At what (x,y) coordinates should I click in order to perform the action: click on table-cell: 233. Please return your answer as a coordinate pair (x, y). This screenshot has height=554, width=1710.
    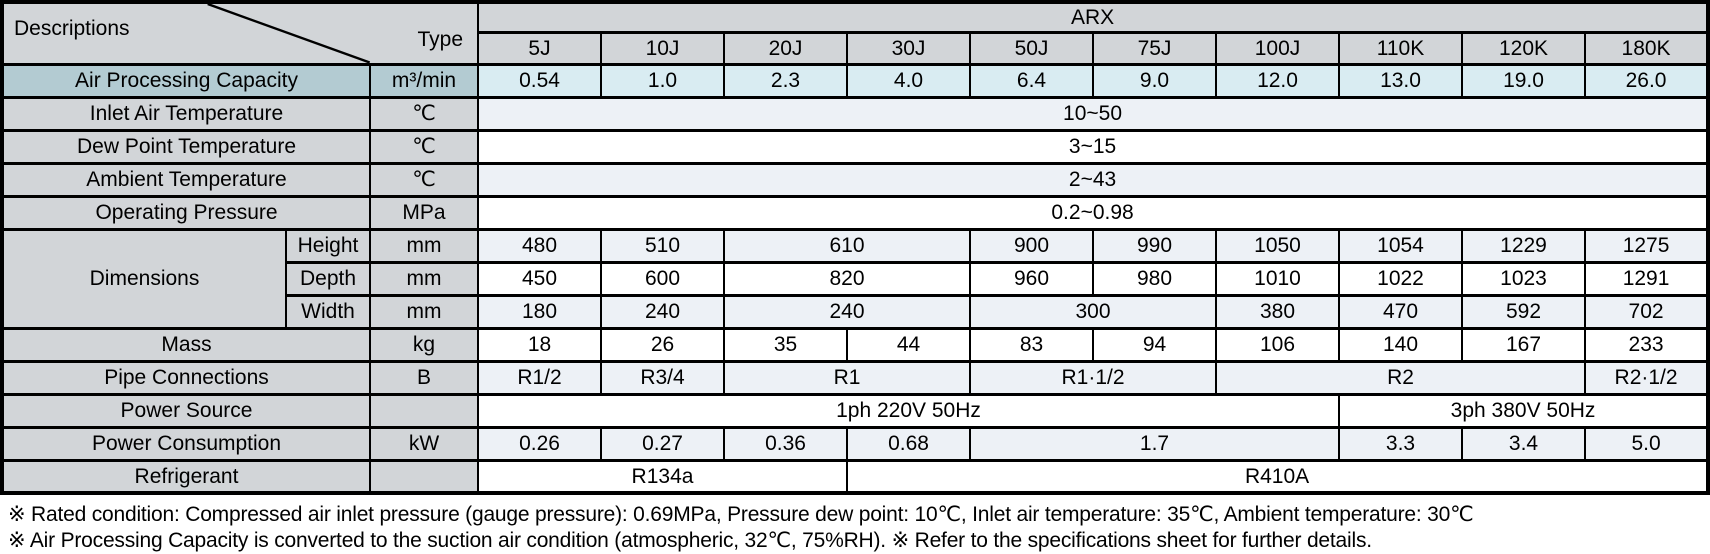
    Looking at the image, I should click on (1646, 344).